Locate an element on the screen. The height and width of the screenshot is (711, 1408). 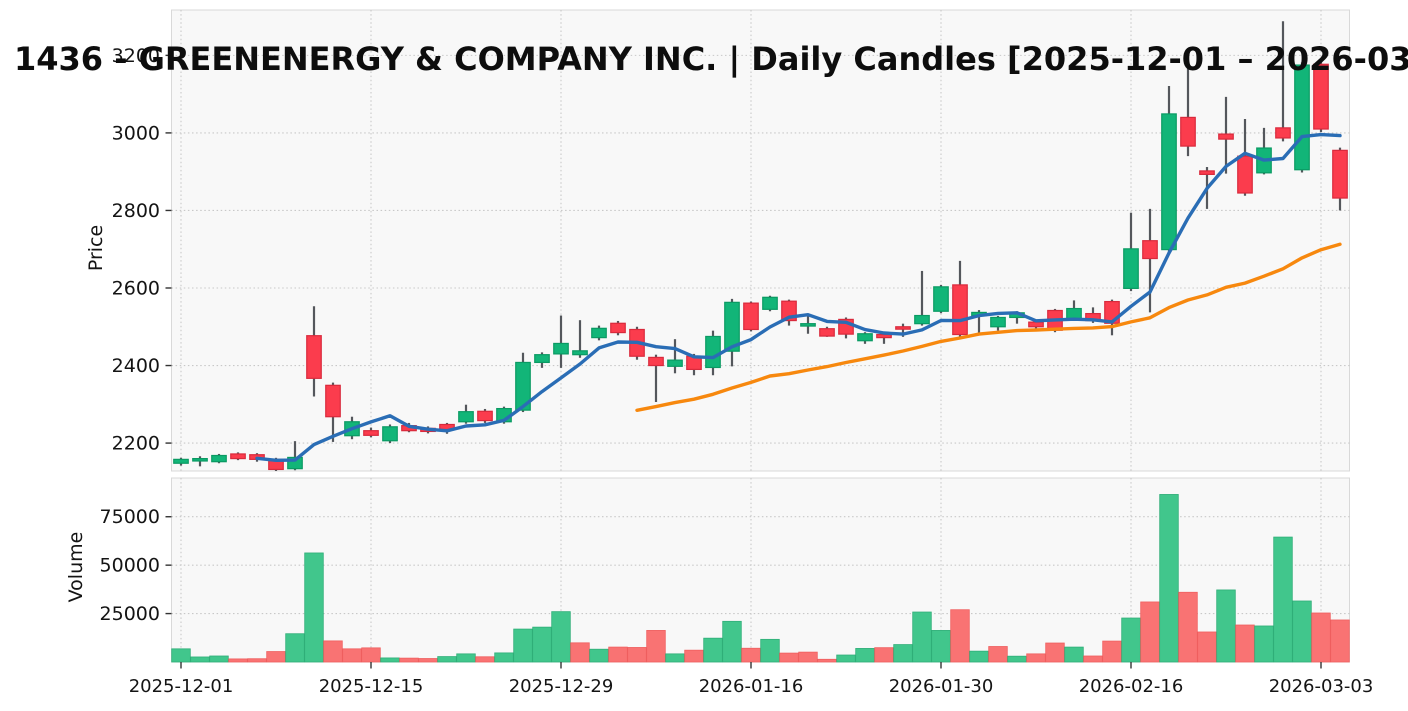
svg-text: 50000 is located at coordinates (130, 566).